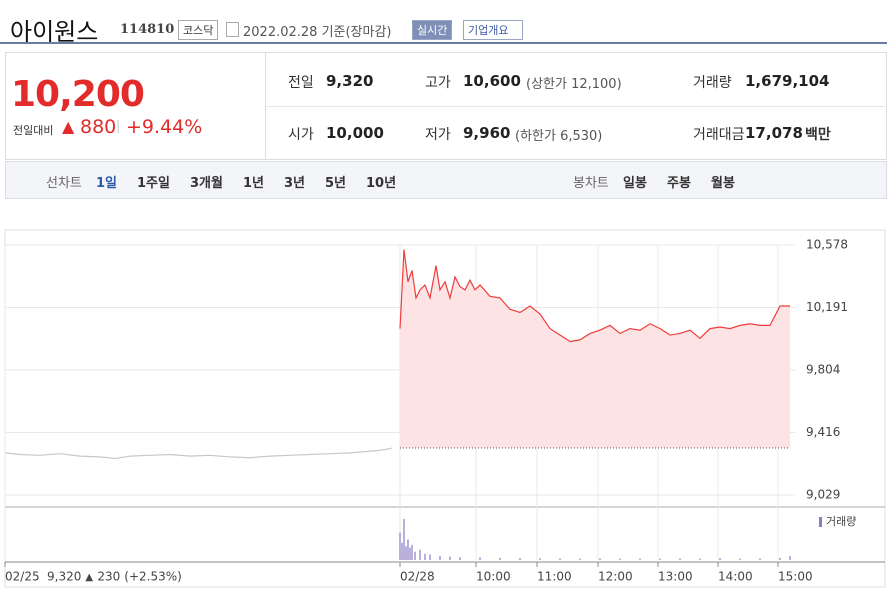  I want to click on stat-value: 10,600, so click(492, 81).